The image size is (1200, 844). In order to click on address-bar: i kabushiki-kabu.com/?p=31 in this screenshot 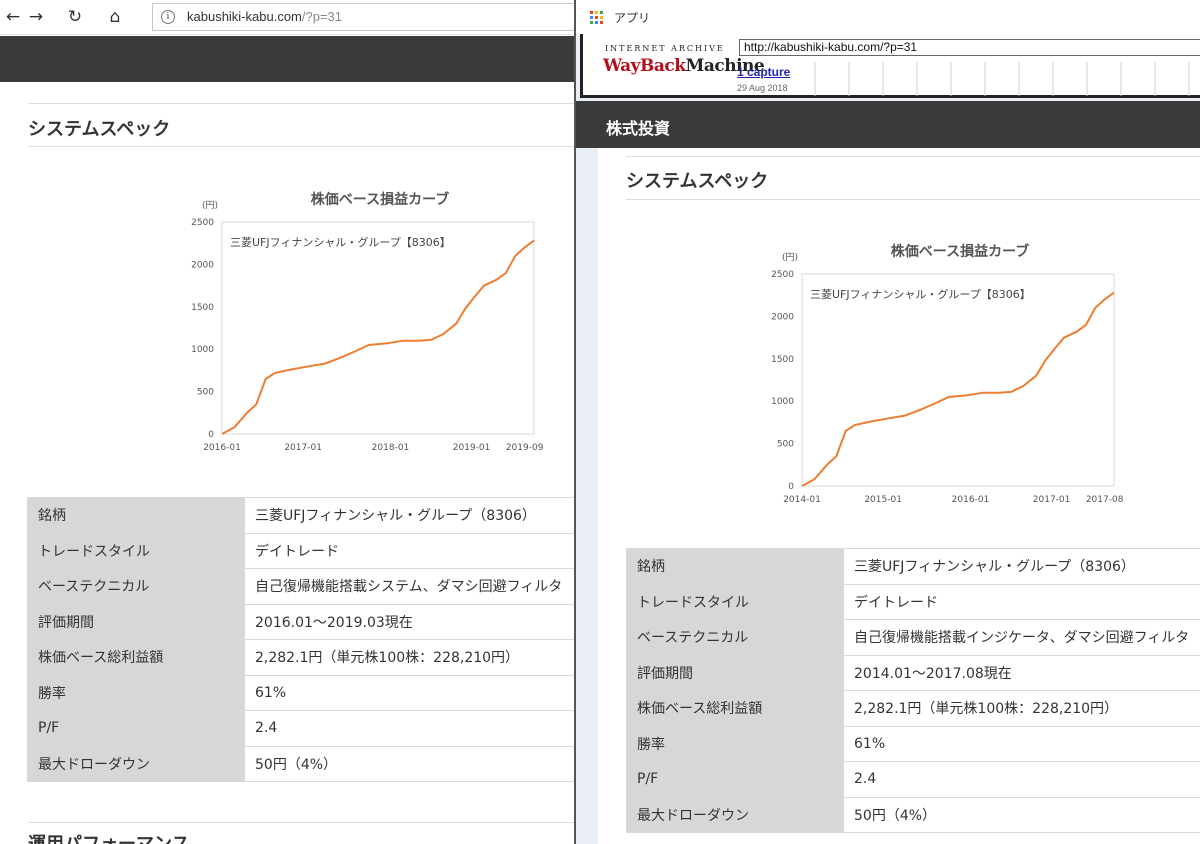, I will do `click(363, 17)`.